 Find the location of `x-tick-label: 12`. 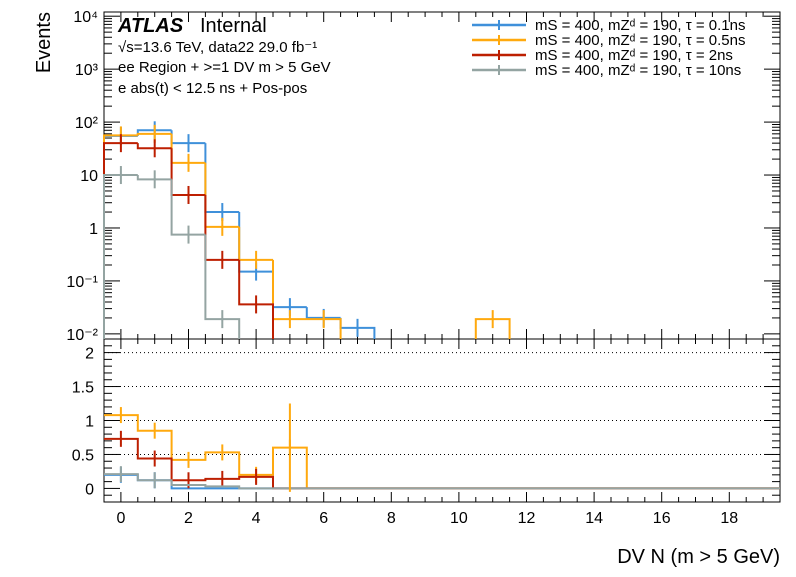

x-tick-label: 12 is located at coordinates (527, 518).